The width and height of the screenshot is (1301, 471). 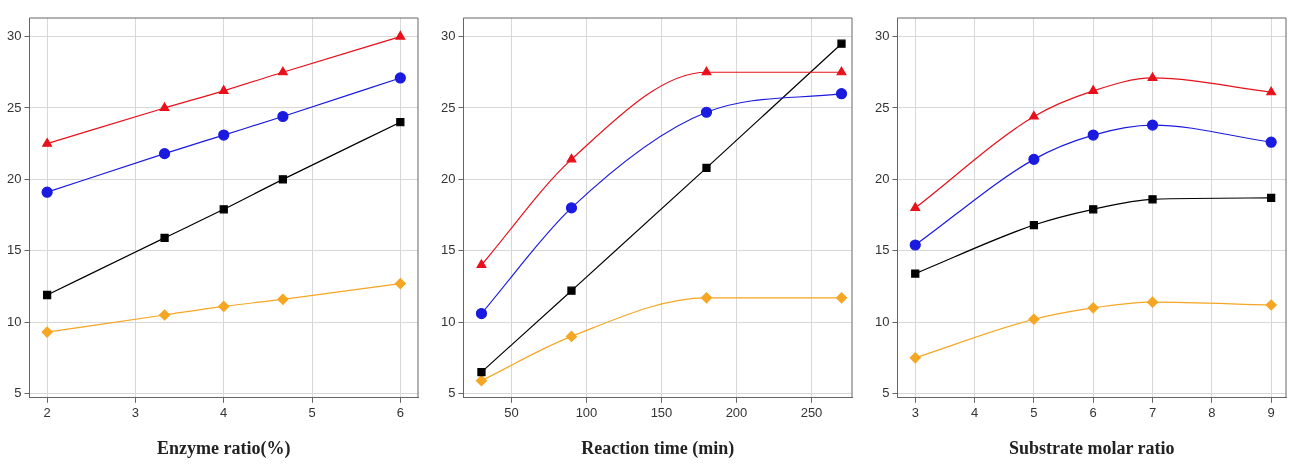 What do you see at coordinates (1091, 447) in the screenshot?
I see `x-axis-title: Substrate molar ratio` at bounding box center [1091, 447].